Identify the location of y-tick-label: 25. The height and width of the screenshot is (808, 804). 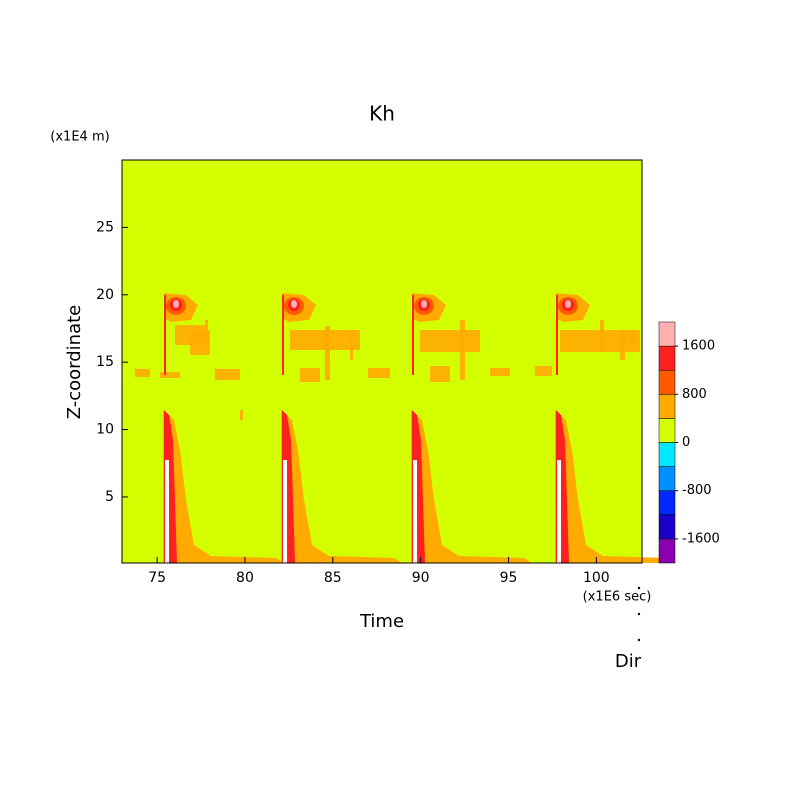
(105, 227).